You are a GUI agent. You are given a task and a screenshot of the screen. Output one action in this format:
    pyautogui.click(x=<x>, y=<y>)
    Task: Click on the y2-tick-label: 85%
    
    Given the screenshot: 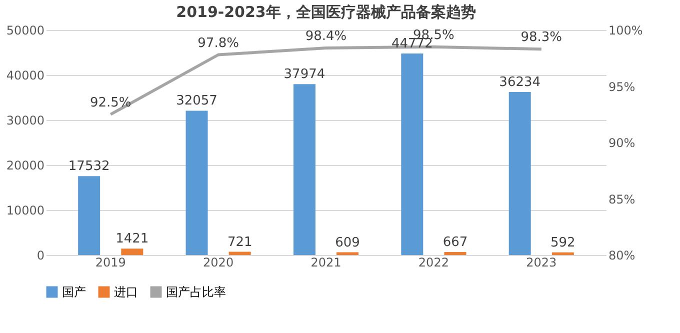 What is the action you would take?
    pyautogui.click(x=622, y=199)
    